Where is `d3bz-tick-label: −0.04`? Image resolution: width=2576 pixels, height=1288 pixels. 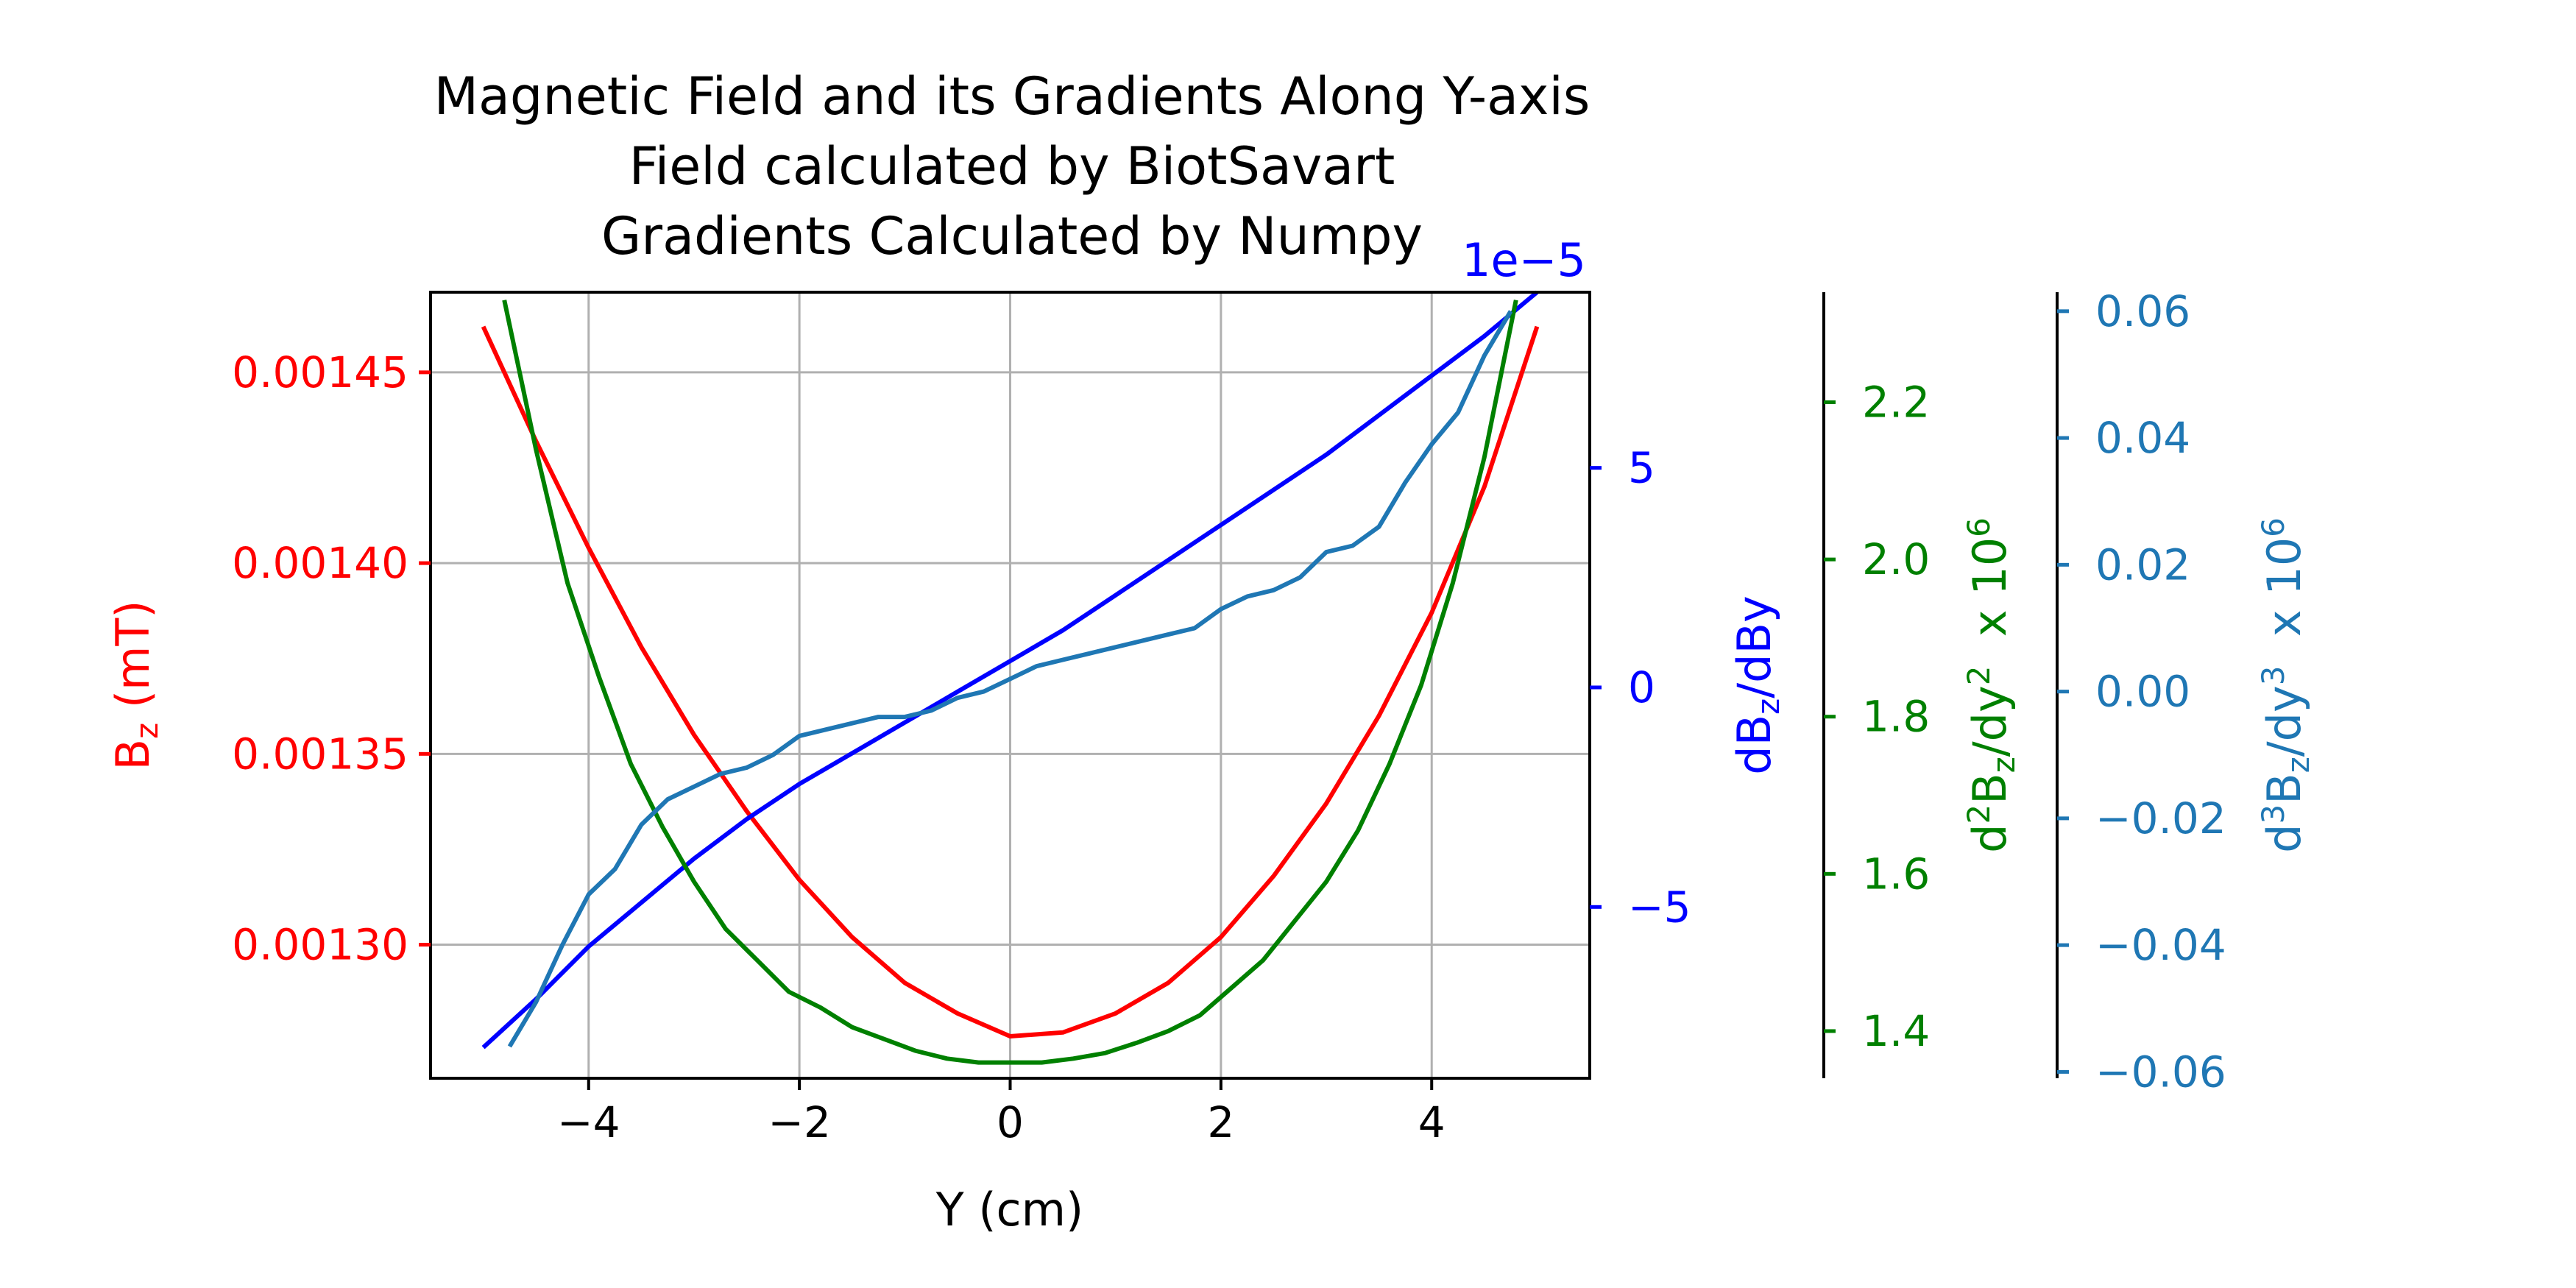 d3bz-tick-label: −0.04 is located at coordinates (2160, 945).